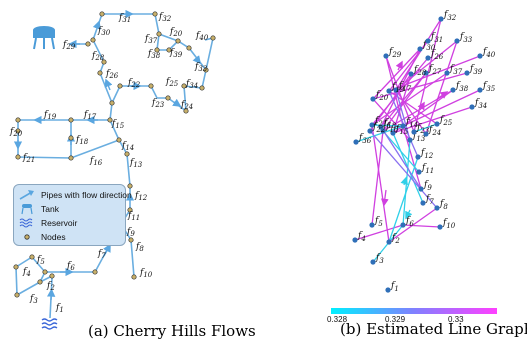  What do you see at coordinates (450, 16) in the screenshot?
I see `svg-text: f32` at bounding box center [450, 16].